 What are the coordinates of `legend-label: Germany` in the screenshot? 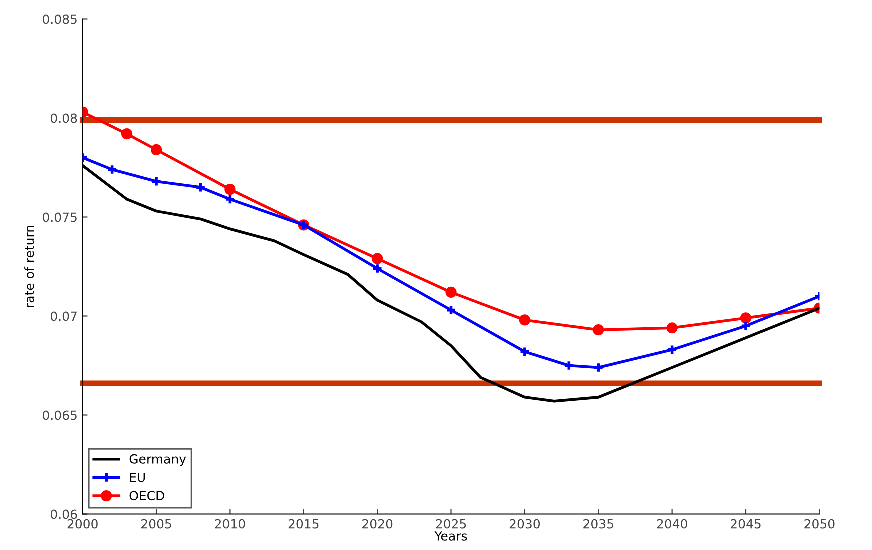 It's located at (158, 460).